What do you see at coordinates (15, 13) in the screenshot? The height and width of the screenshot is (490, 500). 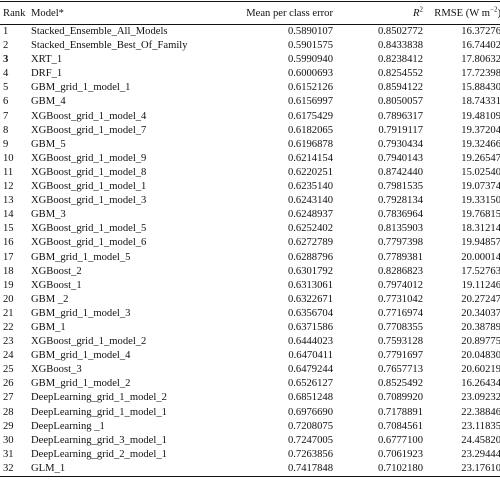 I see `header-rank: Rank` at bounding box center [15, 13].